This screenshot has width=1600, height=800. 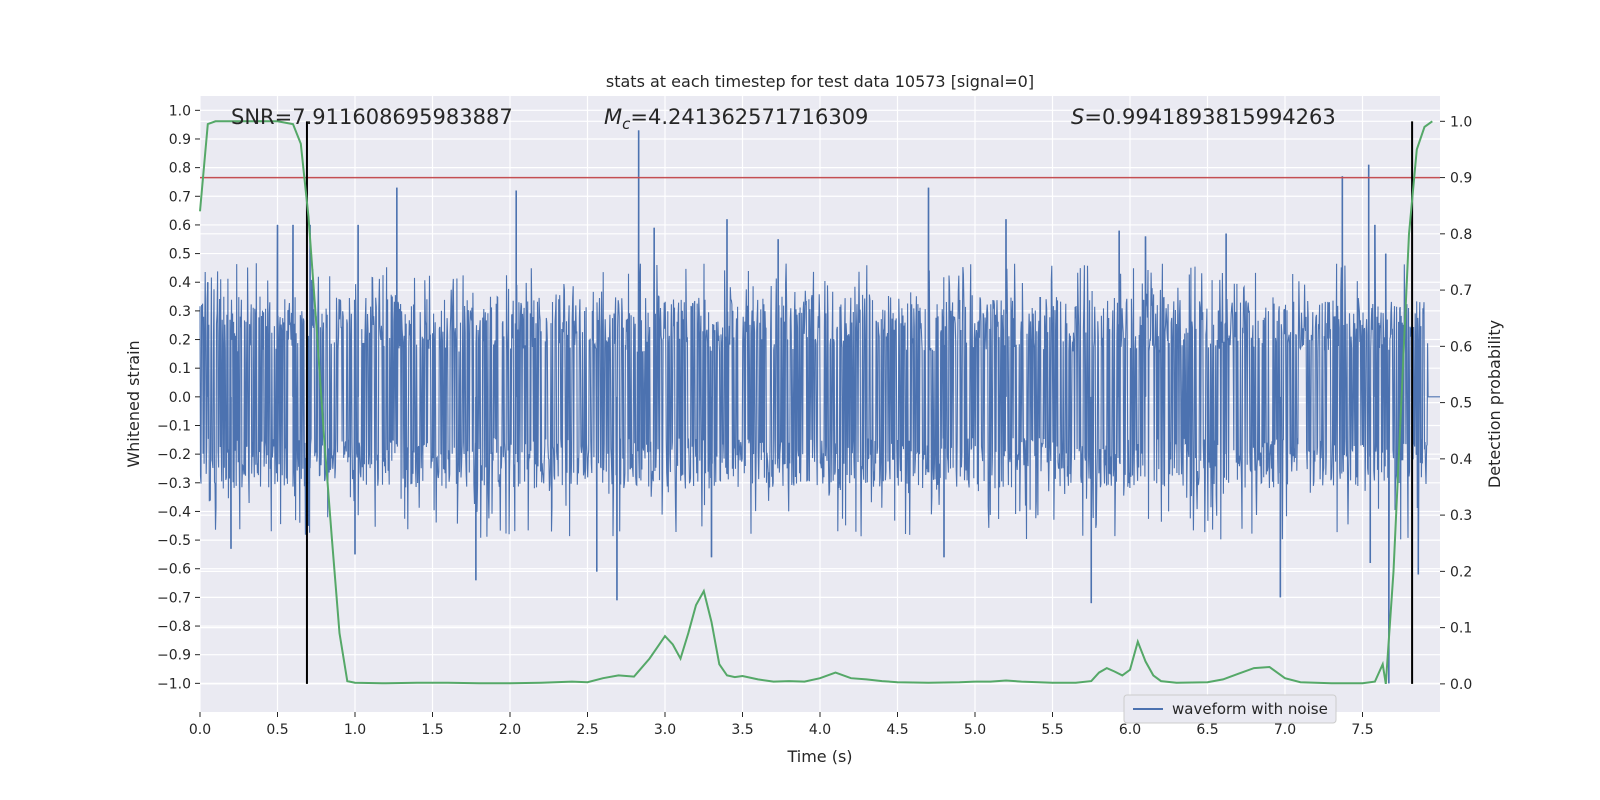 I want to click on y-tick-label: −0.8, so click(x=174, y=627).